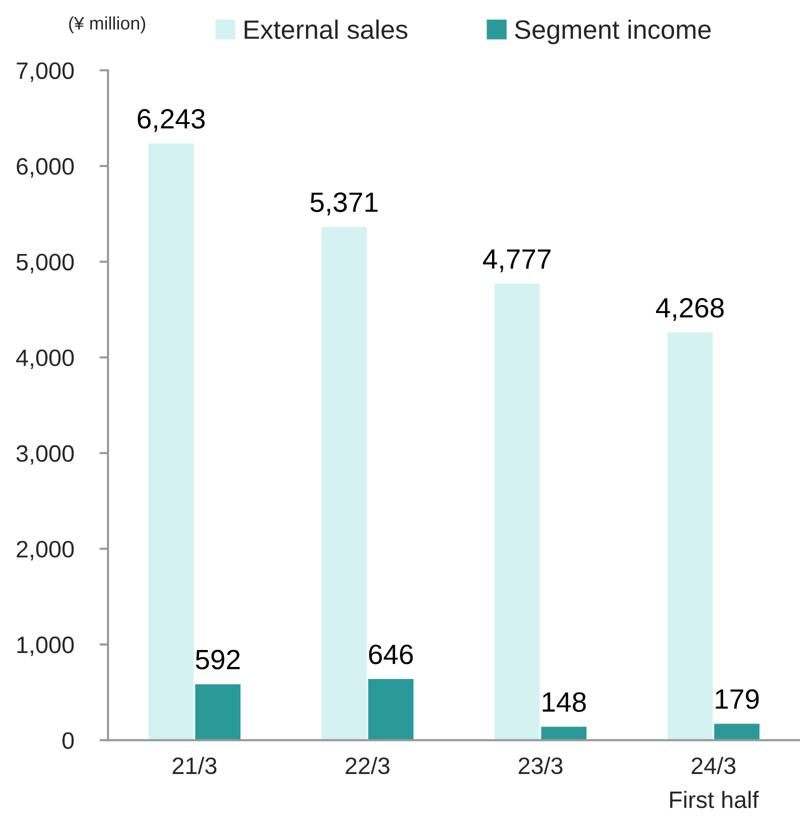 The width and height of the screenshot is (800, 827). Describe the element at coordinates (194, 765) in the screenshot. I see `x-tick-label: 21/3` at that location.